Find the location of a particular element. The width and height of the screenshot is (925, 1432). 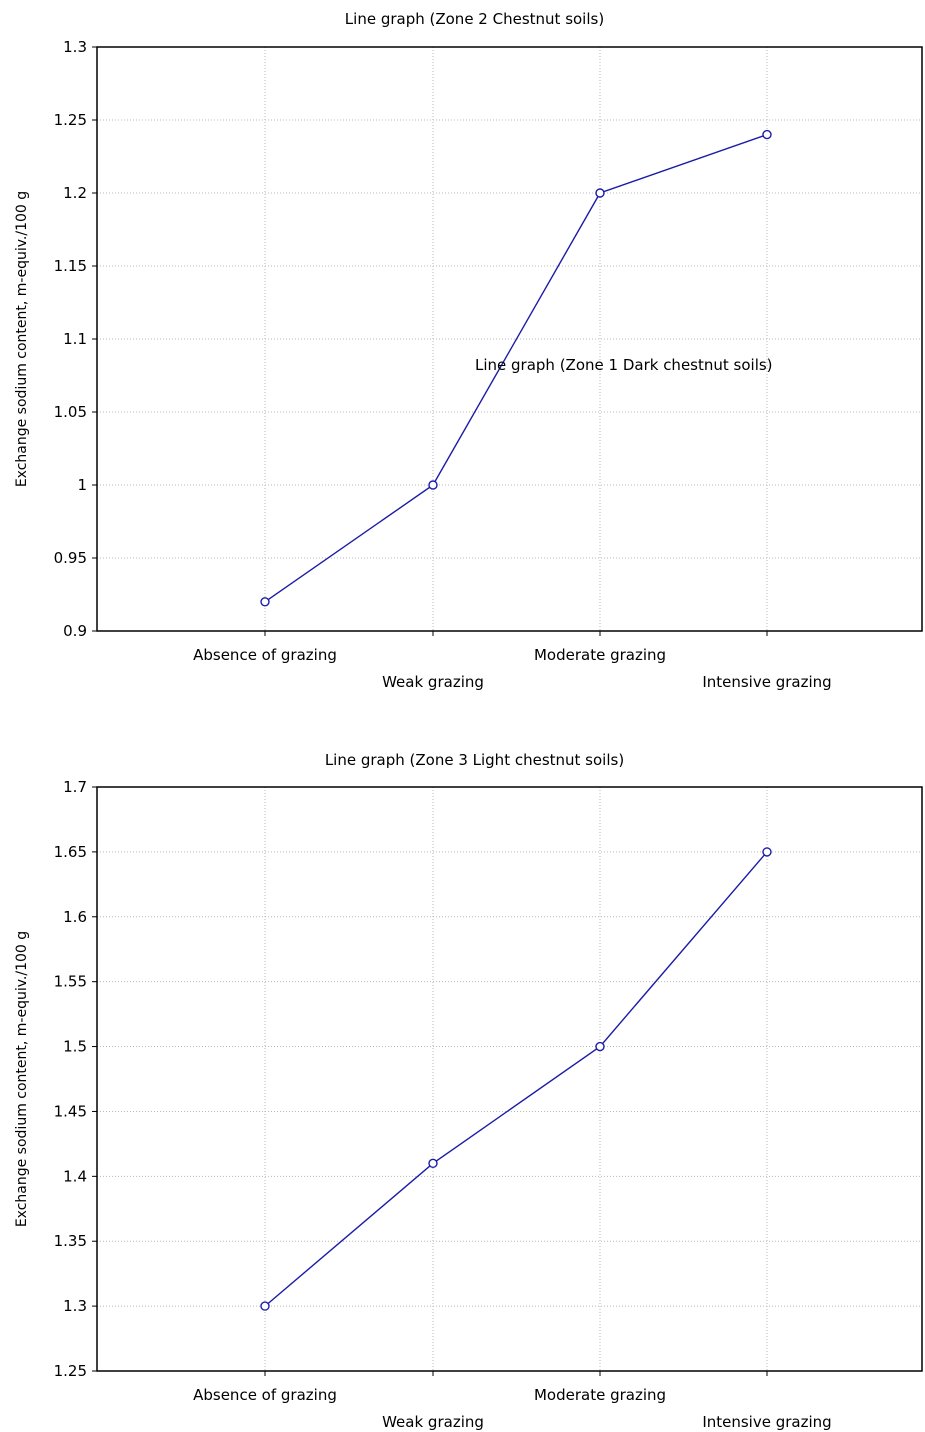

y-tick-label: 1.7 is located at coordinates (75, 787).